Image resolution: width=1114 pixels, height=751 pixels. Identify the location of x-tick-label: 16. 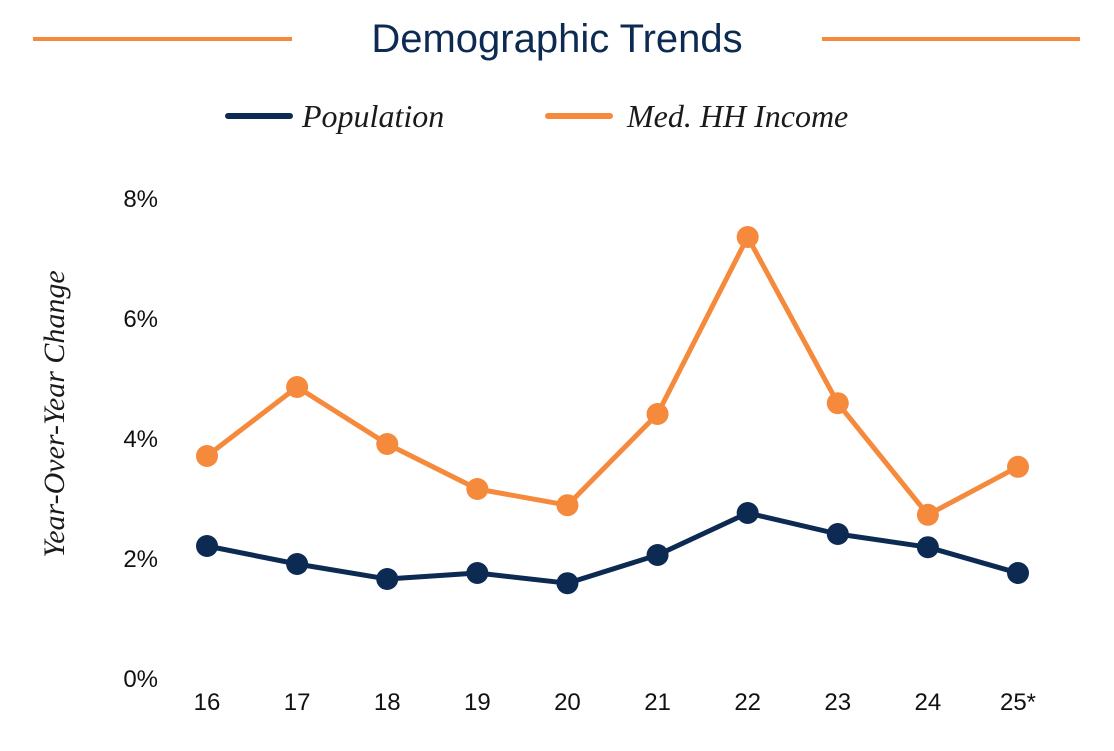
(207, 702).